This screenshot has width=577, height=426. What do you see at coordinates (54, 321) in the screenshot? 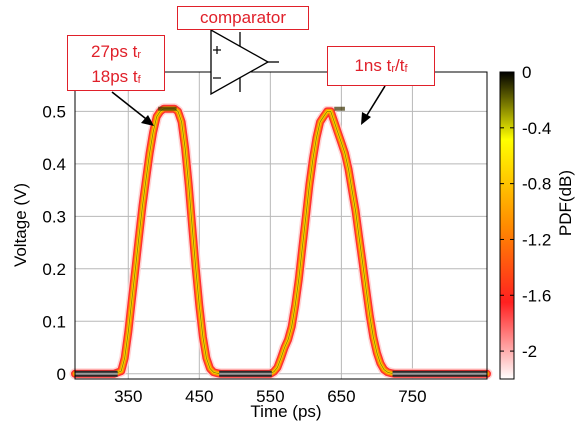
I see `y-tick-label: 0.1` at bounding box center [54, 321].